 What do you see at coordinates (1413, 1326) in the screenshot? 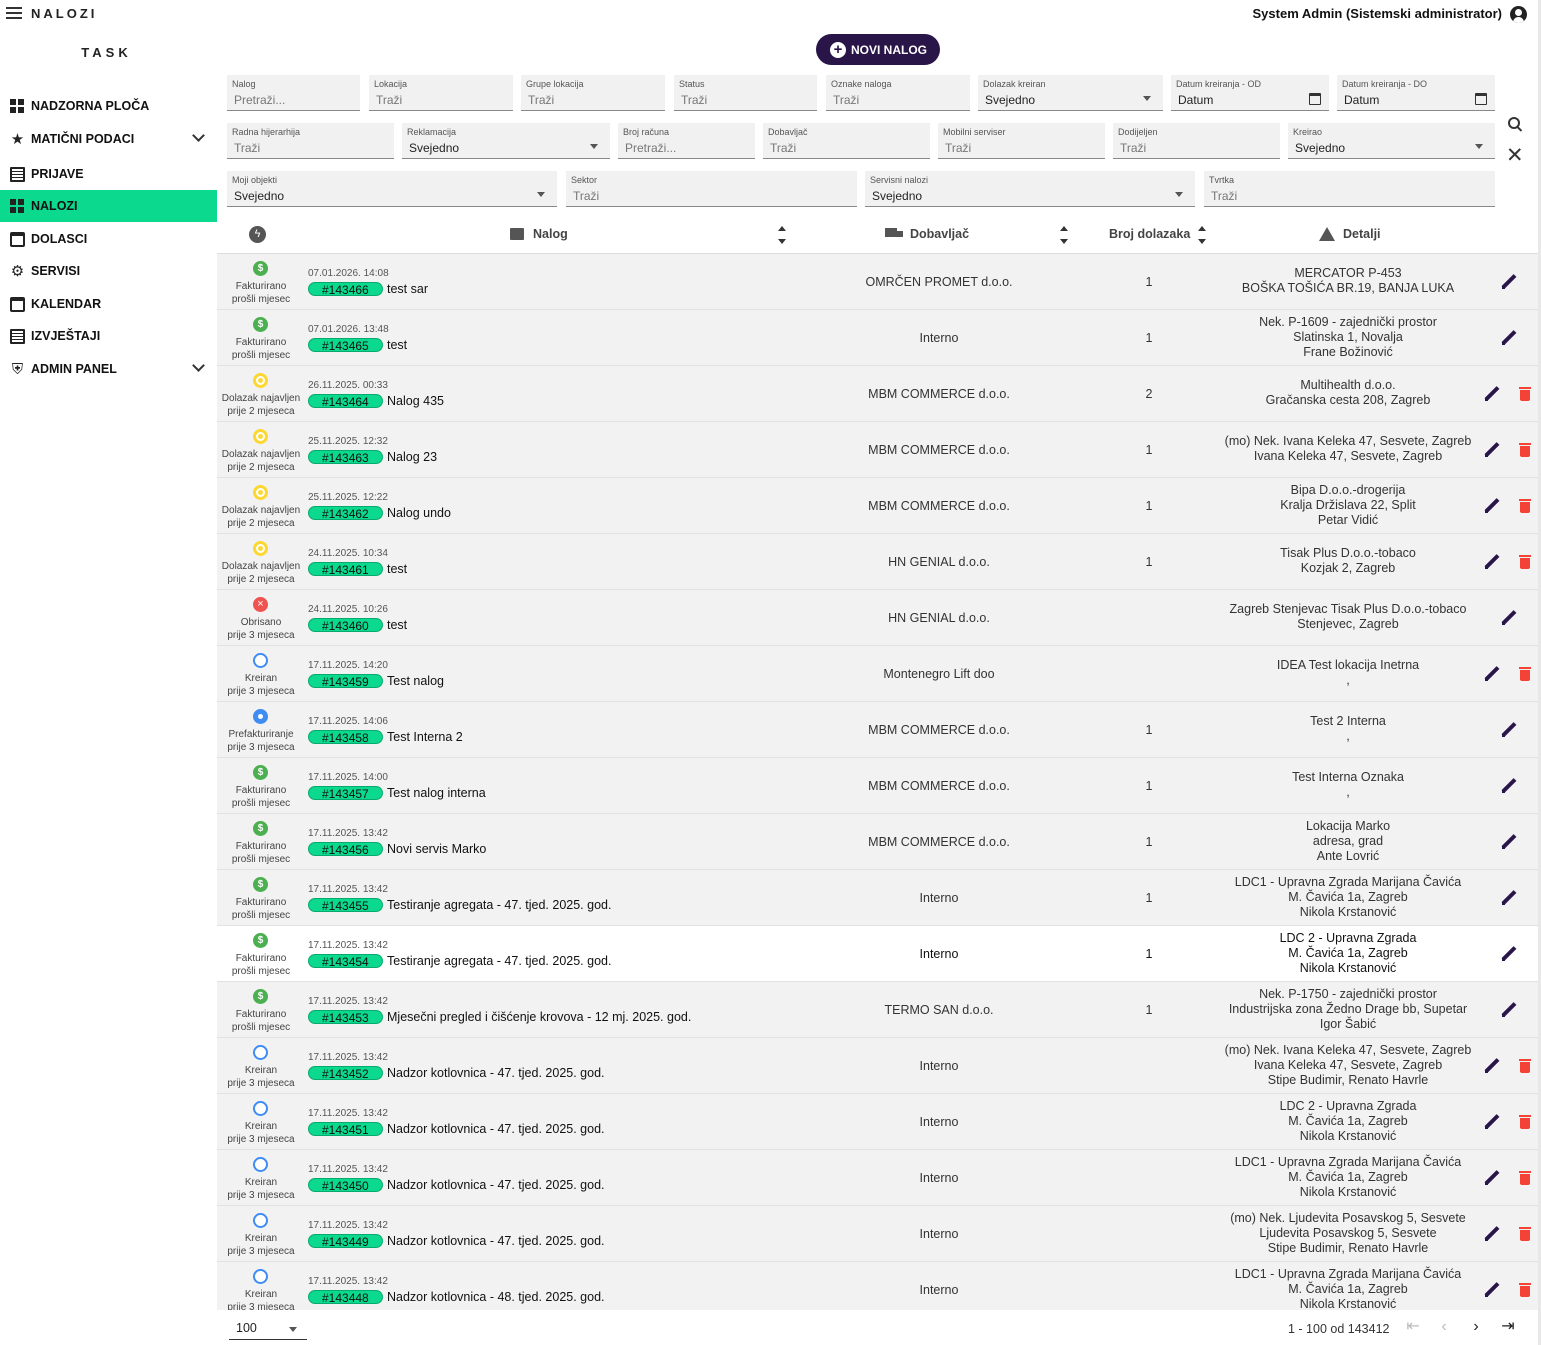
I see `first-page-icon: ⇤` at bounding box center [1413, 1326].